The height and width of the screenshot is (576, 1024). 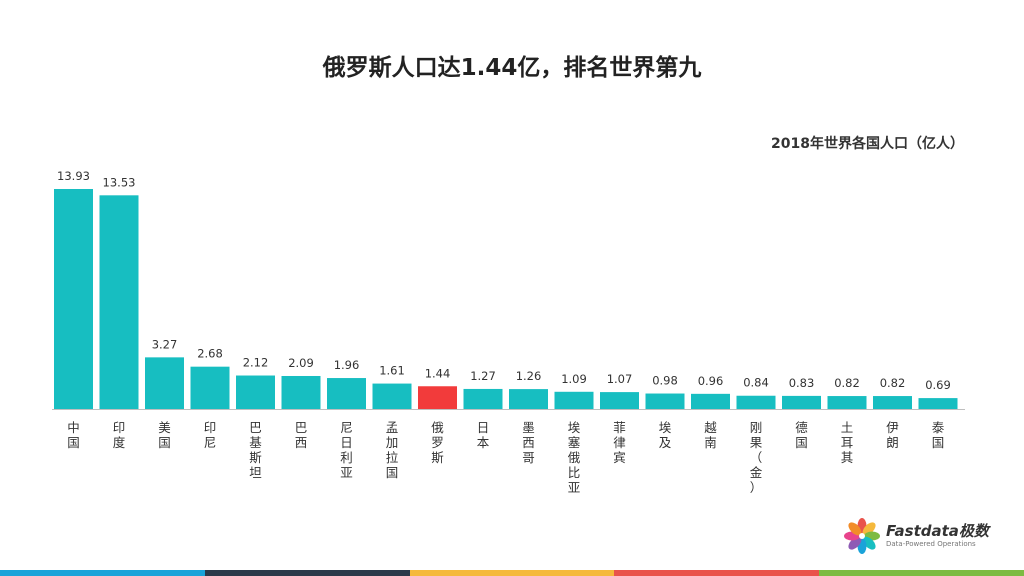 I want to click on data-label-7: 1.61, so click(x=392, y=371).